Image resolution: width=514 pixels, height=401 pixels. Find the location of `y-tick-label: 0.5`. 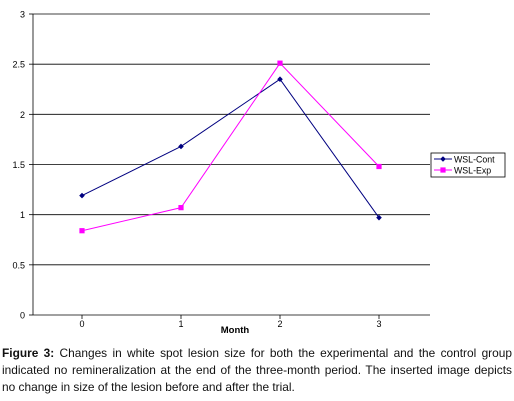

y-tick-label: 0.5 is located at coordinates (18, 265).